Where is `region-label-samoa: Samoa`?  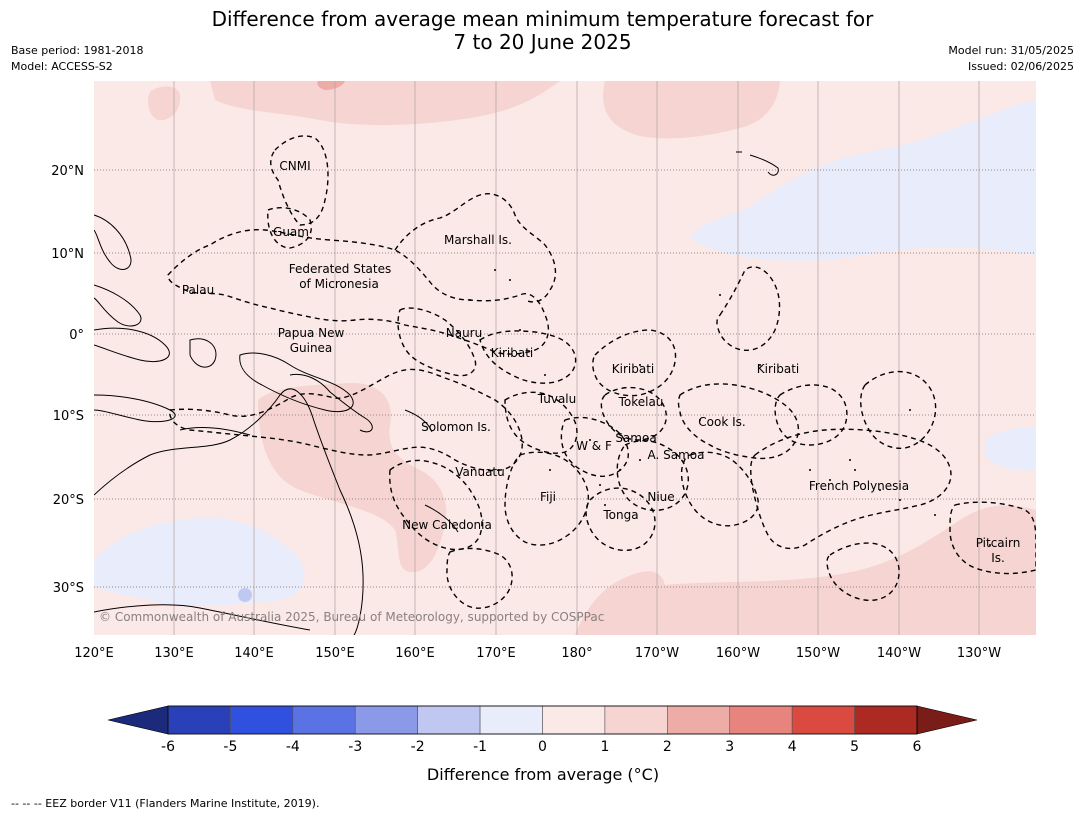
region-label-samoa: Samoa is located at coordinates (635, 438).